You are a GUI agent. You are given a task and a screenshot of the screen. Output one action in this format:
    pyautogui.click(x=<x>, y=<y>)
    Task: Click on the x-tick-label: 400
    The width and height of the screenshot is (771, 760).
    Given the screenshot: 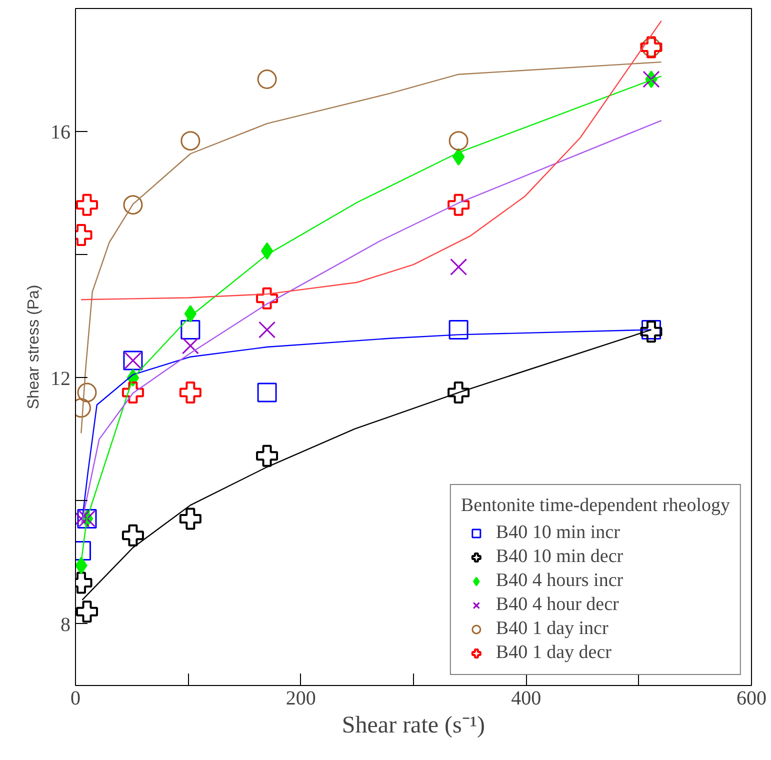 What is the action you would take?
    pyautogui.click(x=526, y=699)
    